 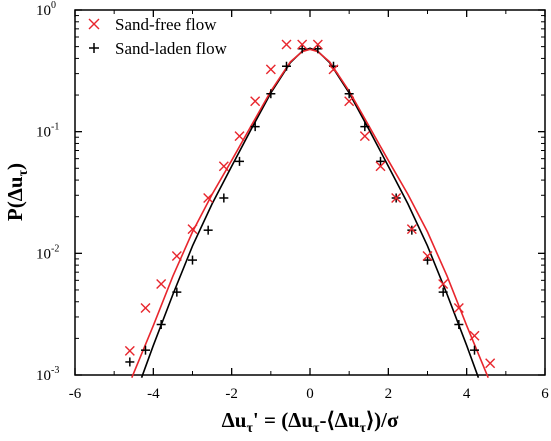 I want to click on x-tick-label: 4, so click(x=467, y=394).